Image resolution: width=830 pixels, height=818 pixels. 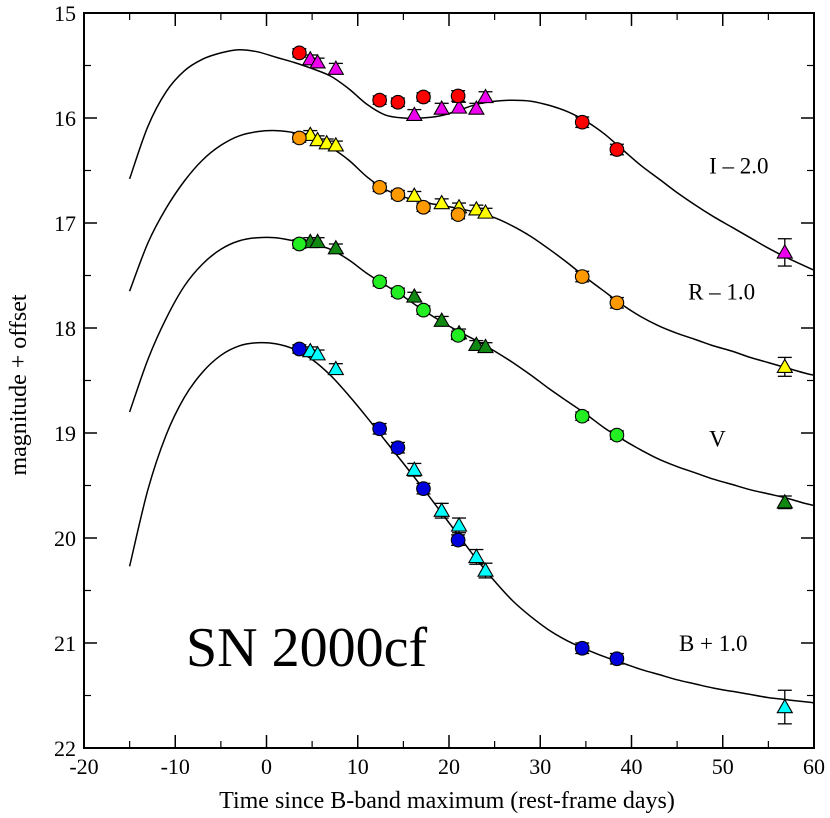 What do you see at coordinates (65, 118) in the screenshot?
I see `y-tick-label: 16` at bounding box center [65, 118].